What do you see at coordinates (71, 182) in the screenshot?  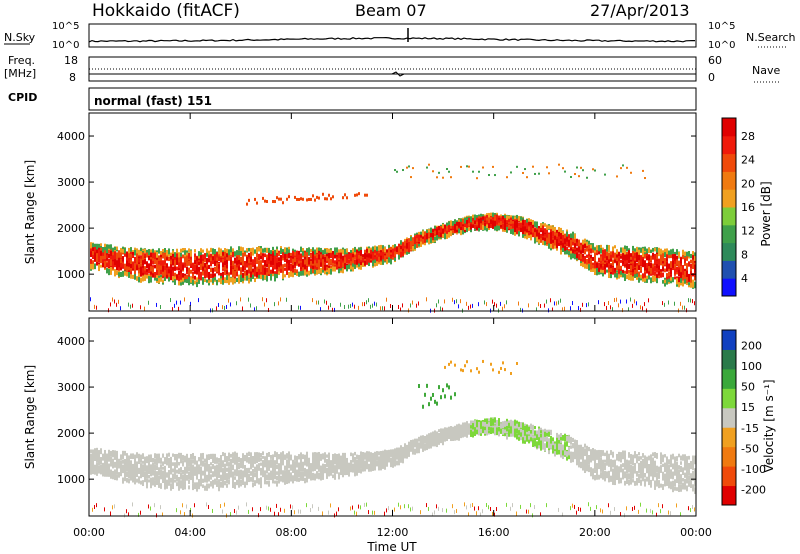 I see `power-ytick-label: 3000` at bounding box center [71, 182].